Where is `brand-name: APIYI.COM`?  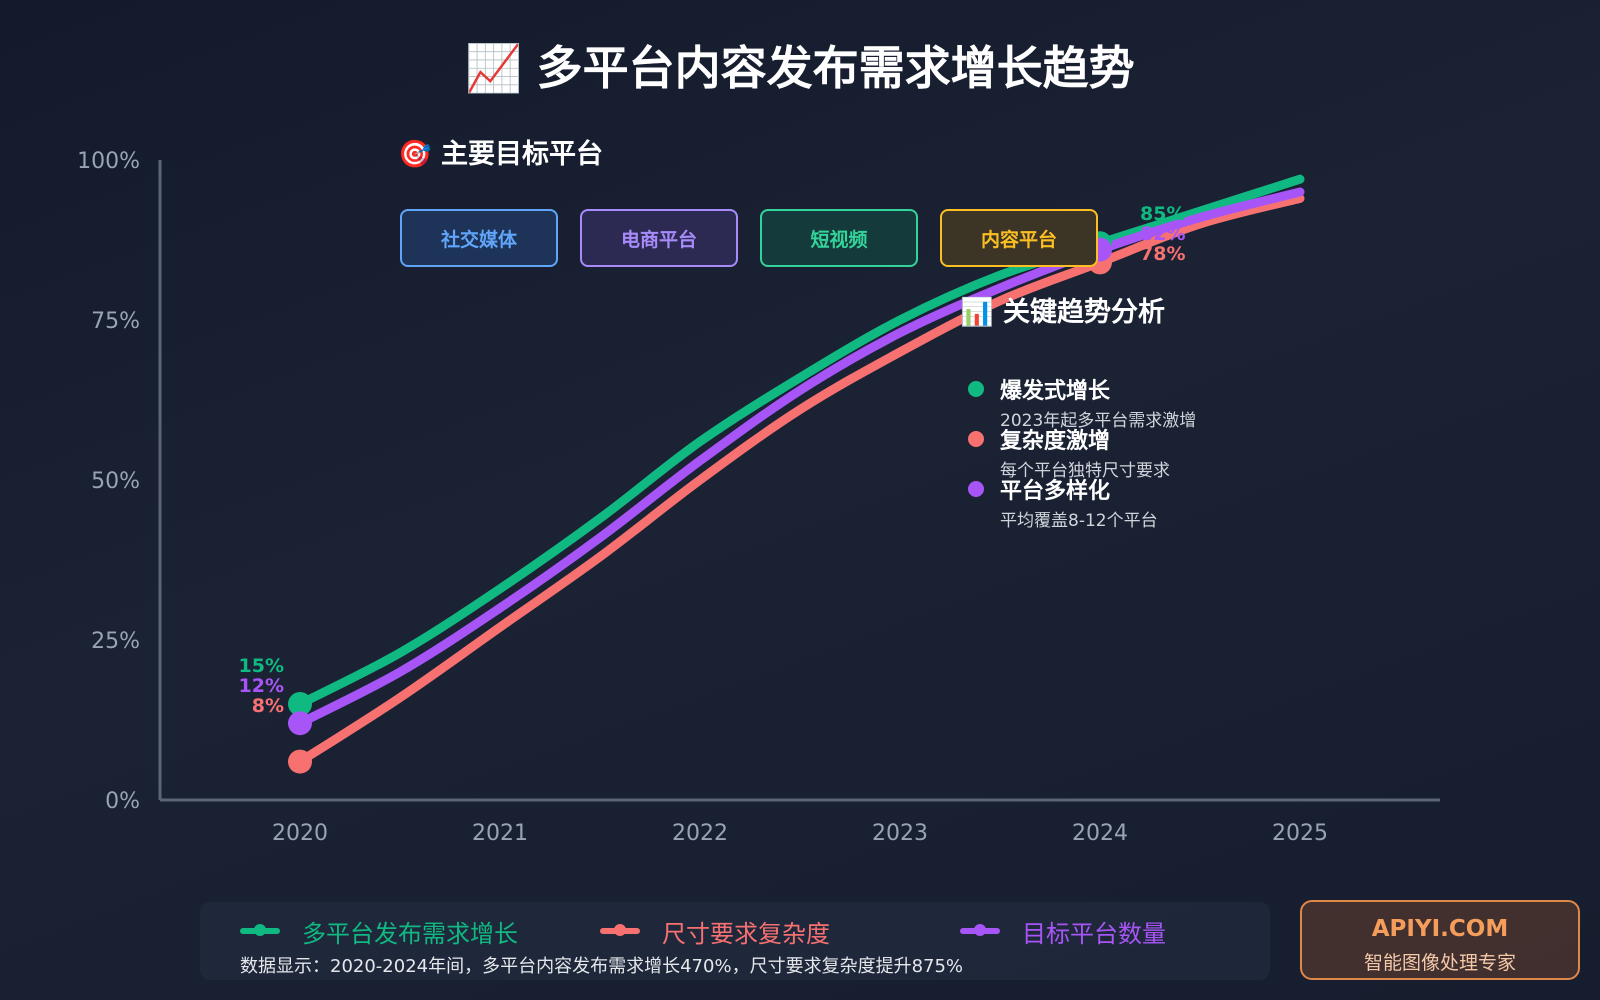
brand-name: APIYI.COM is located at coordinates (1440, 929).